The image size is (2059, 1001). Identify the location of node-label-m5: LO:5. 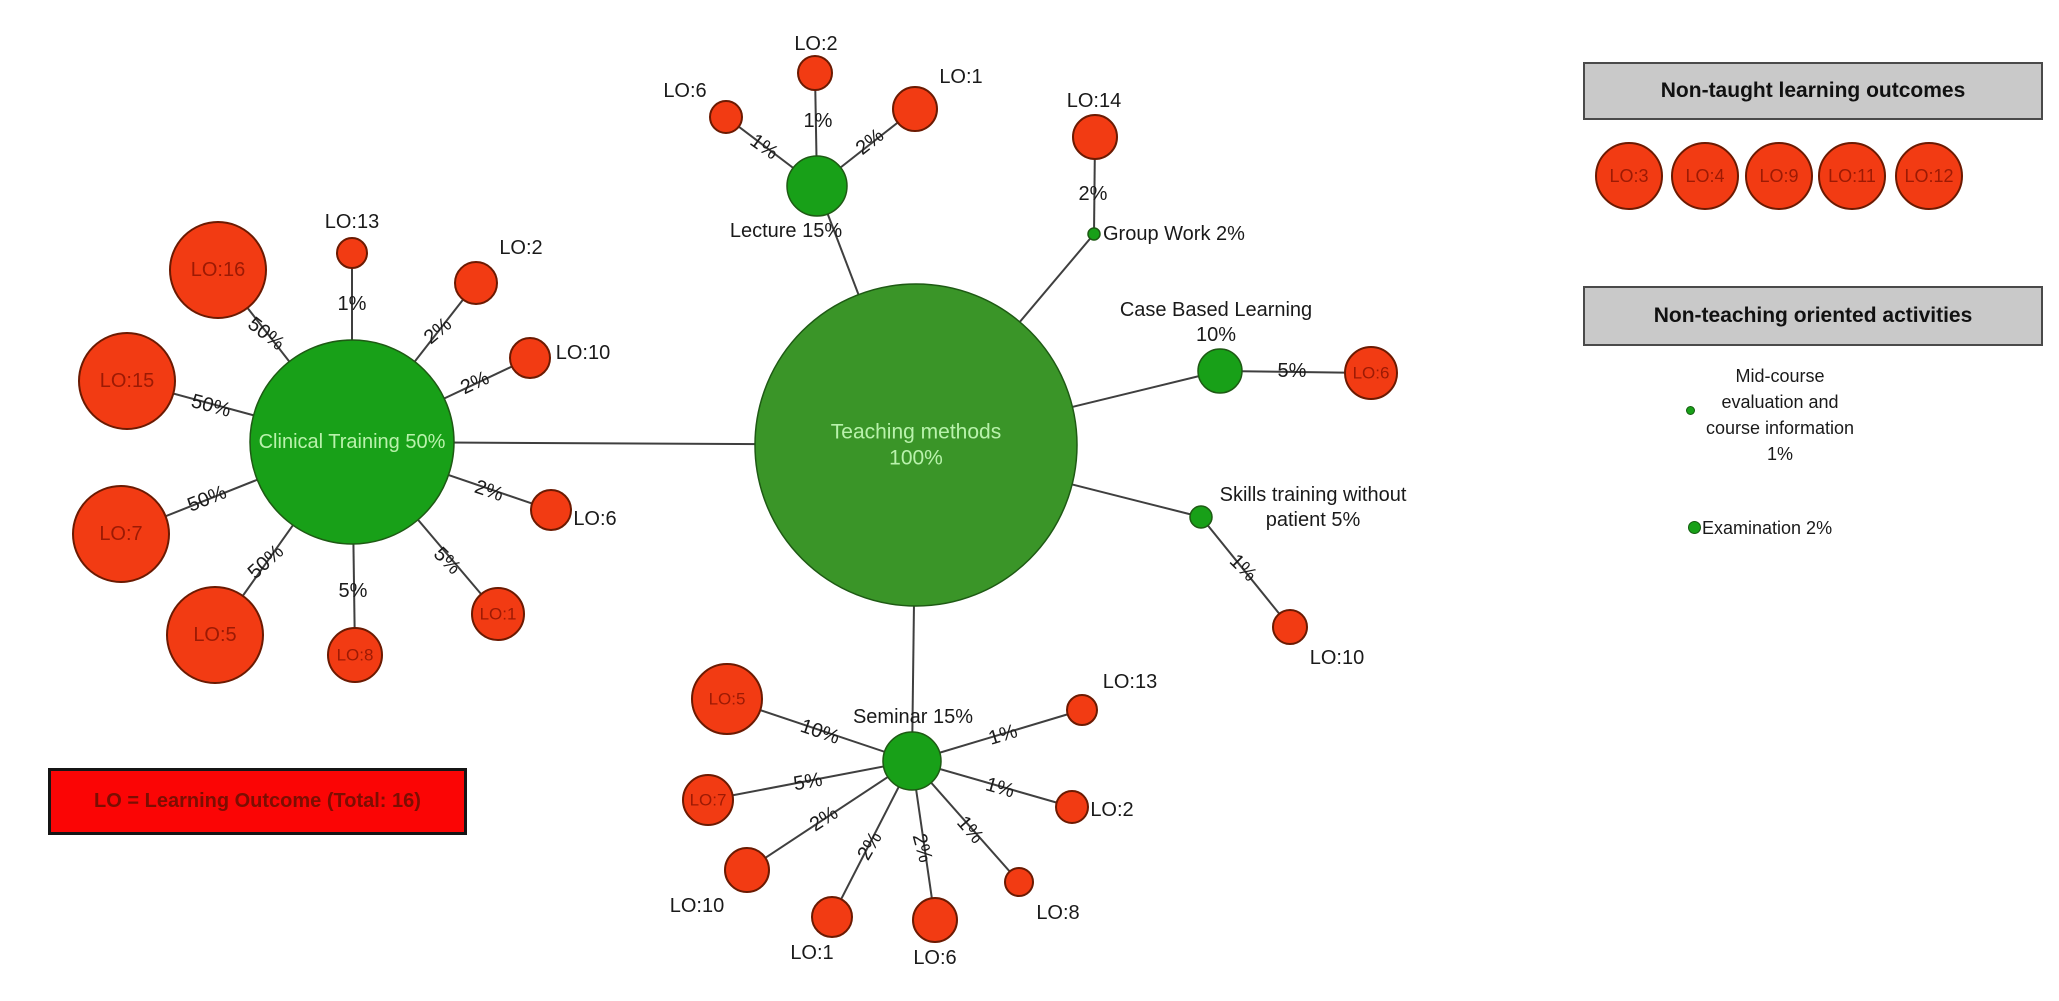
(727, 699).